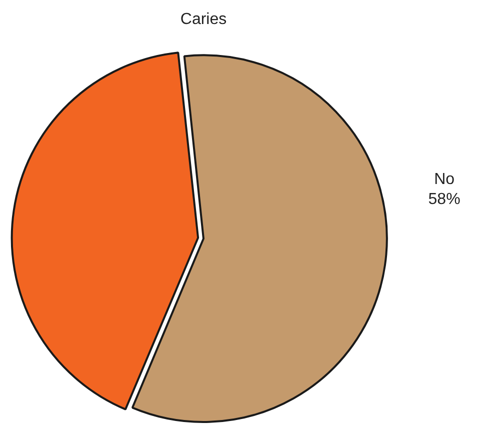 The width and height of the screenshot is (485, 436). What do you see at coordinates (444, 179) in the screenshot?
I see `slice-label: No` at bounding box center [444, 179].